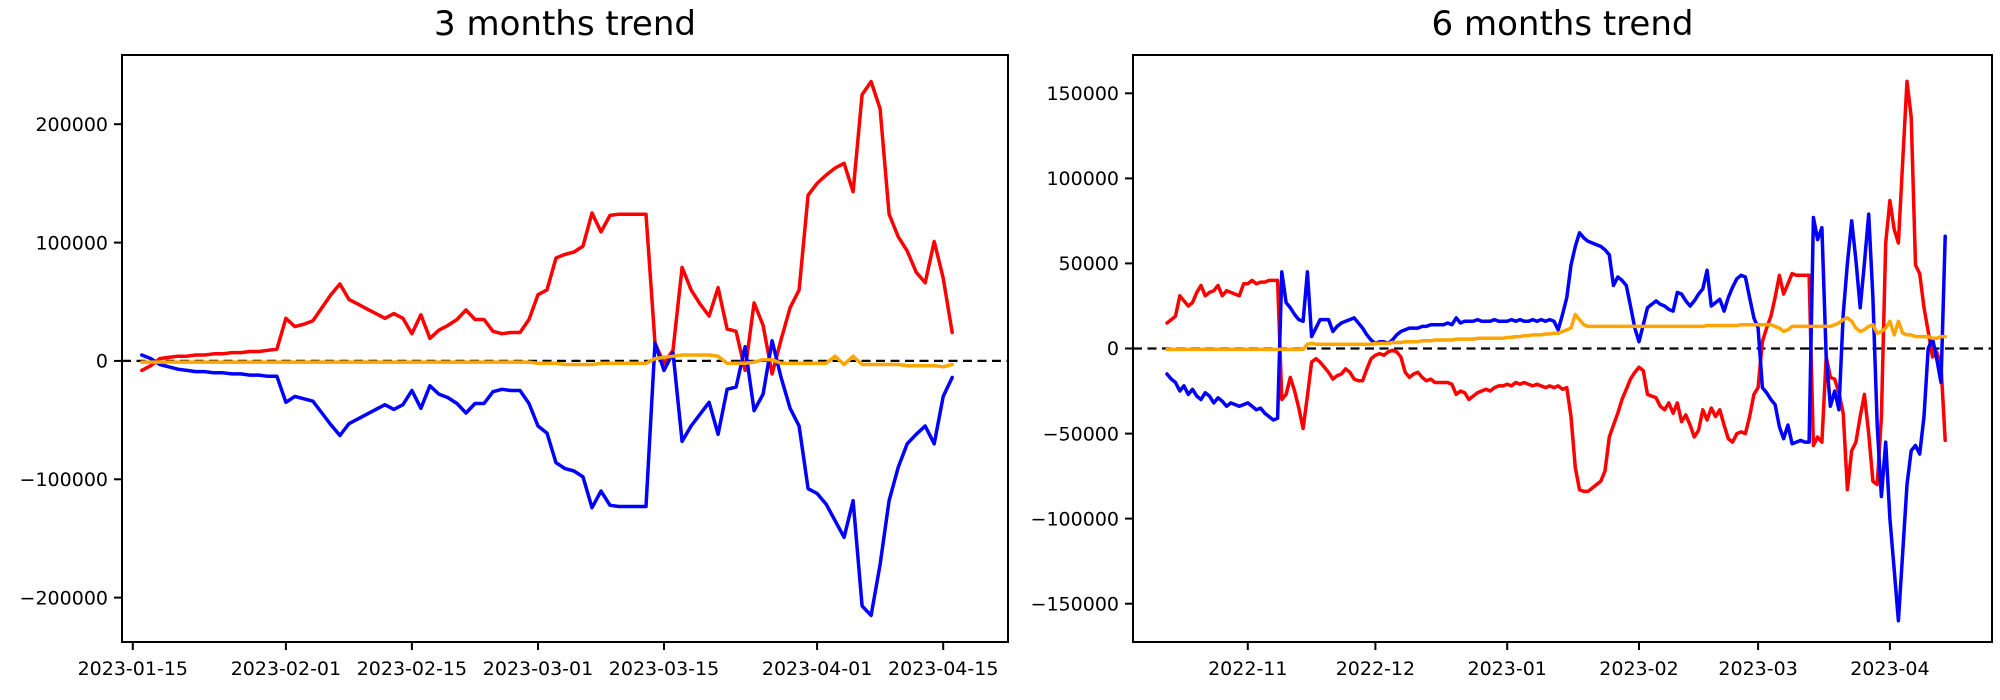 This screenshot has width=2000, height=700. What do you see at coordinates (71, 125) in the screenshot?
I see `y-tick-label: 200000` at bounding box center [71, 125].